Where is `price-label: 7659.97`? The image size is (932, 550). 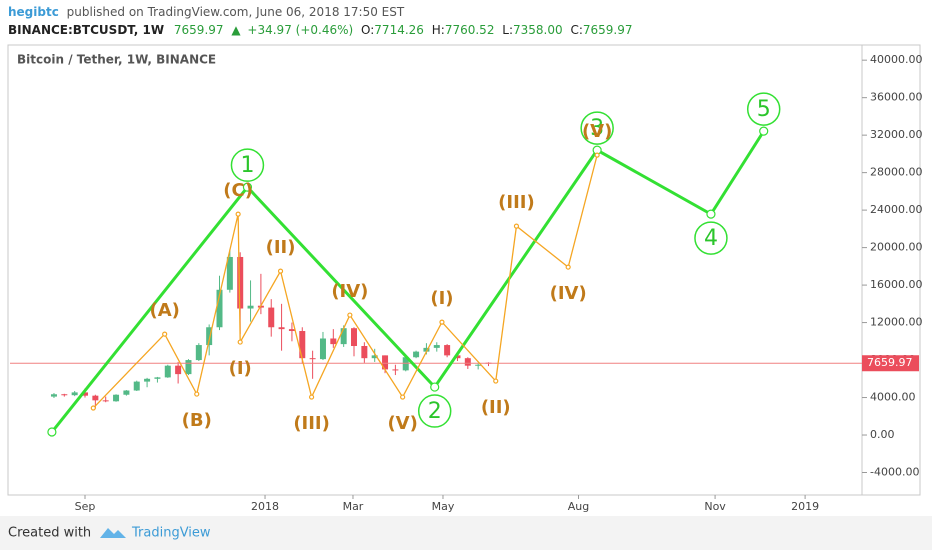
price-label: 7659.97 is located at coordinates (890, 362).